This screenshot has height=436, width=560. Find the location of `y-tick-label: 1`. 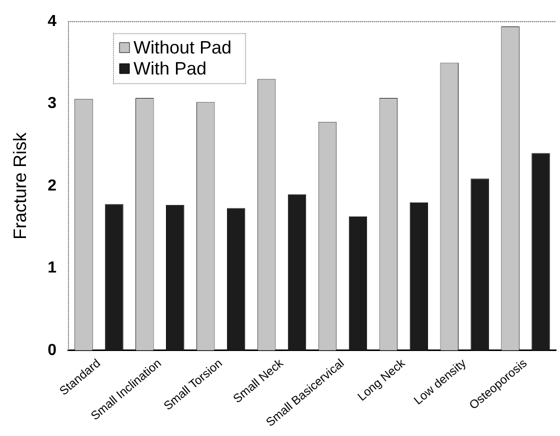

y-tick-label: 1 is located at coordinates (52, 268).